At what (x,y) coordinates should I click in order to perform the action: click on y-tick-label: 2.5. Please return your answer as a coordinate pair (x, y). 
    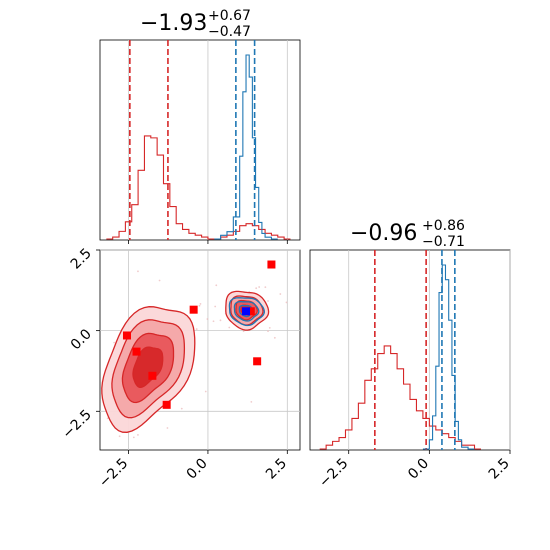
    Looking at the image, I should click on (81, 259).